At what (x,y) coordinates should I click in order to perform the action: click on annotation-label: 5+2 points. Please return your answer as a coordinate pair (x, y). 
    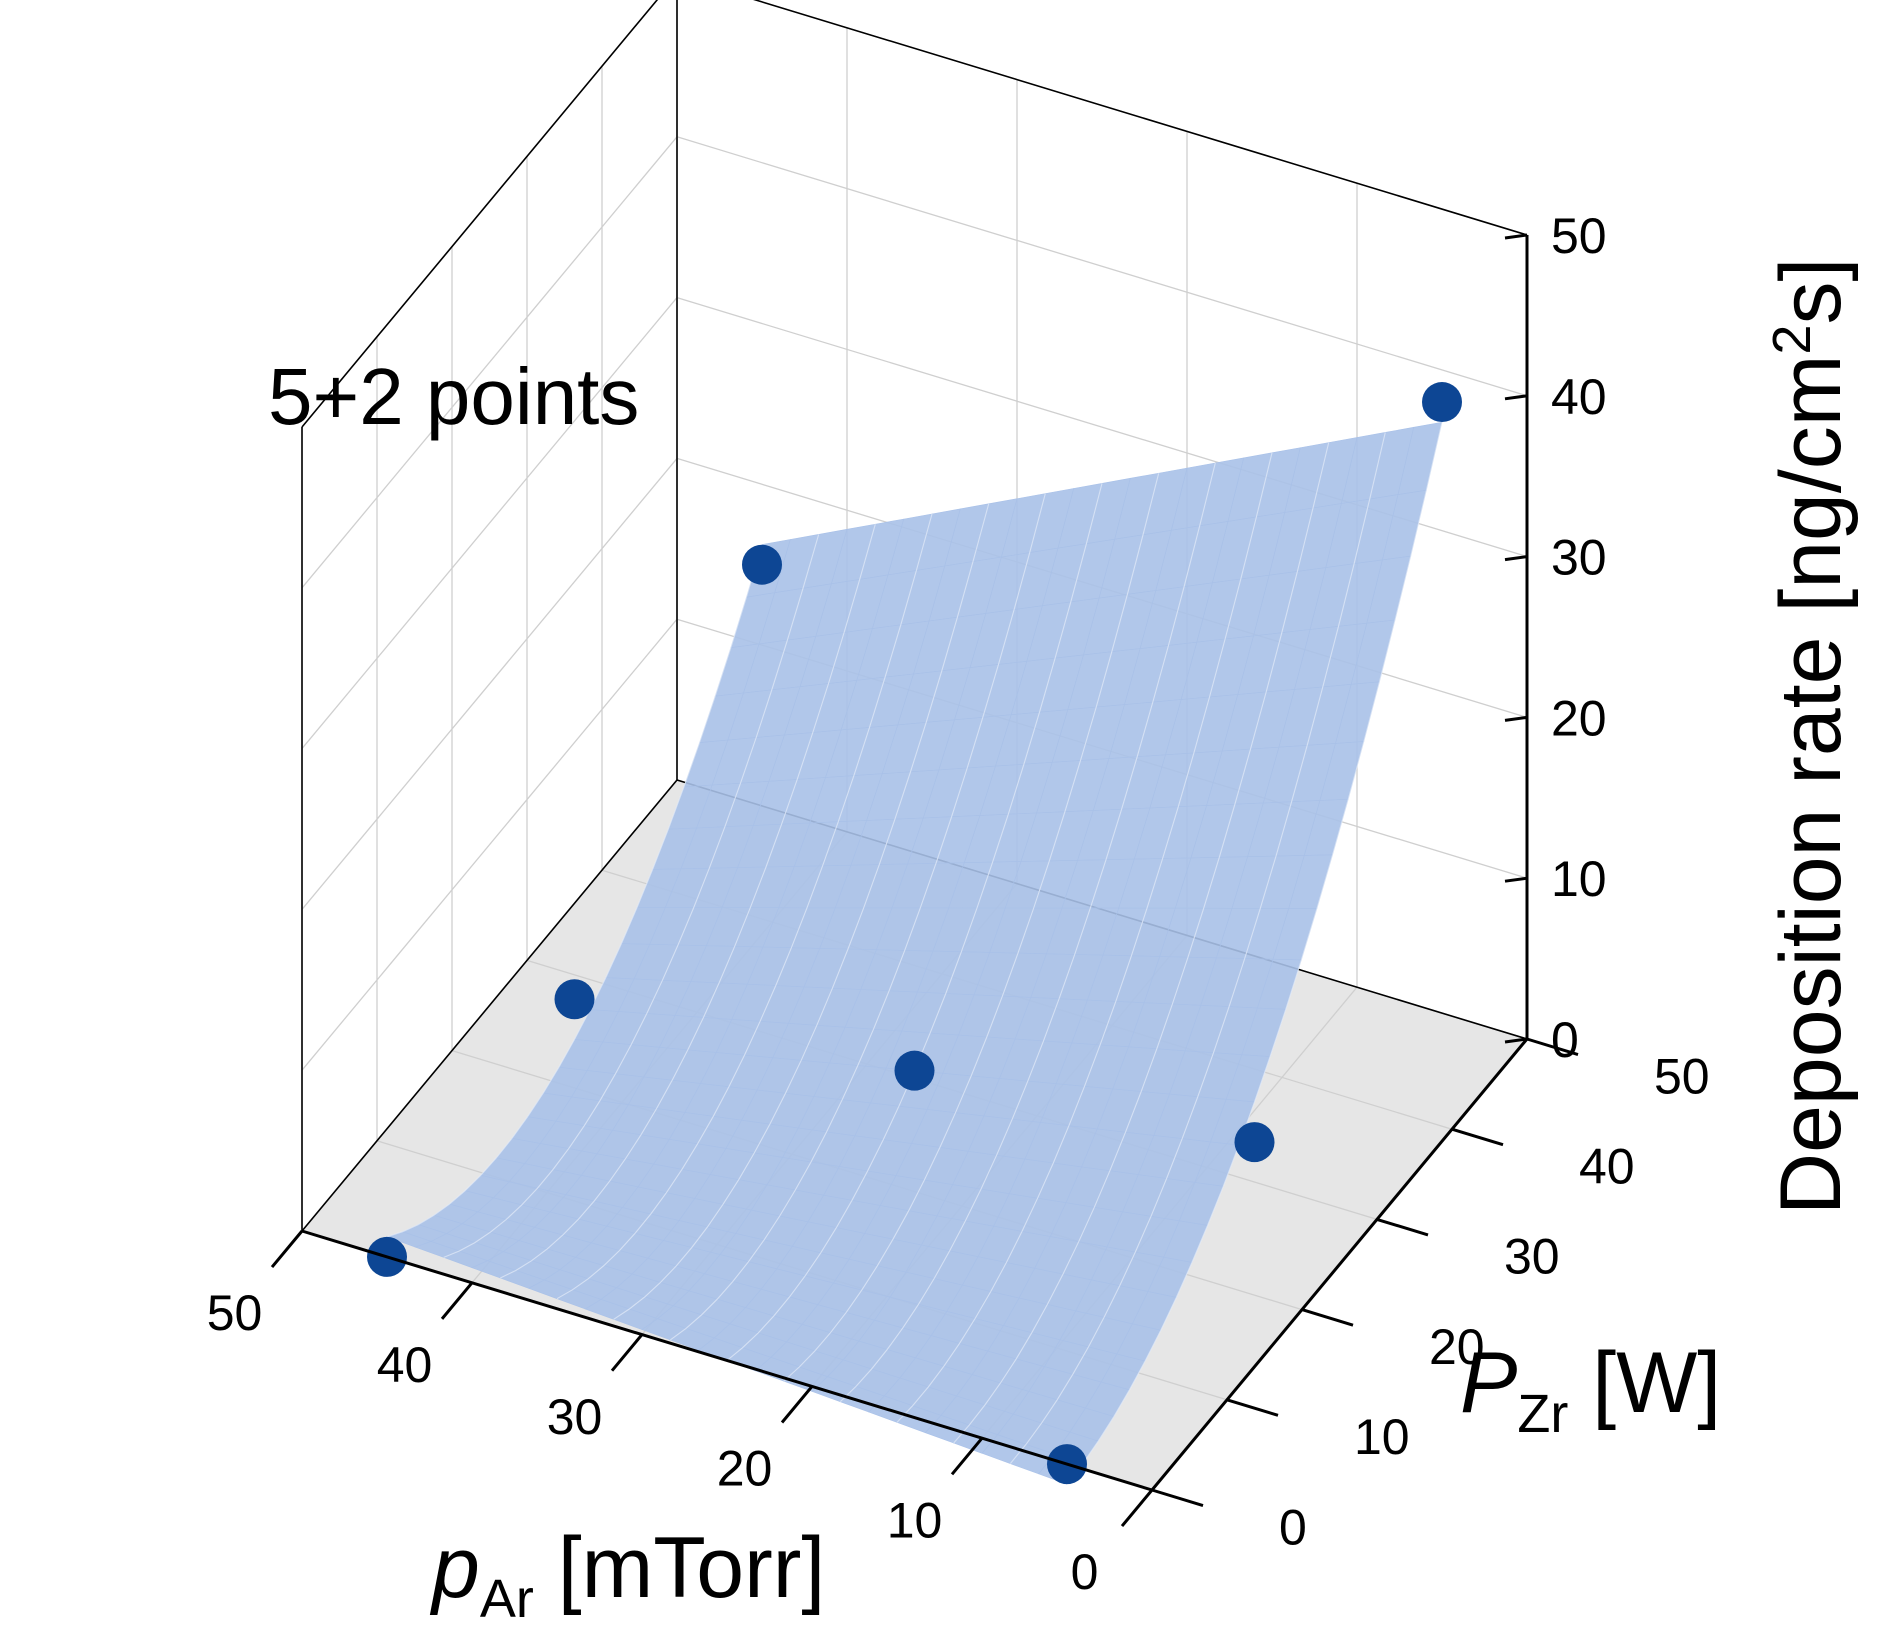
    Looking at the image, I should click on (453, 396).